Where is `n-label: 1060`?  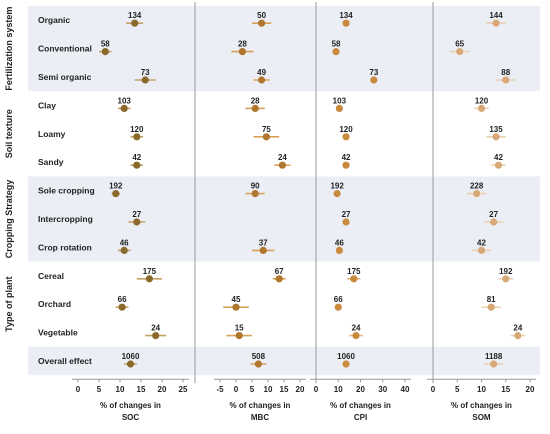 n-label: 1060 is located at coordinates (131, 356).